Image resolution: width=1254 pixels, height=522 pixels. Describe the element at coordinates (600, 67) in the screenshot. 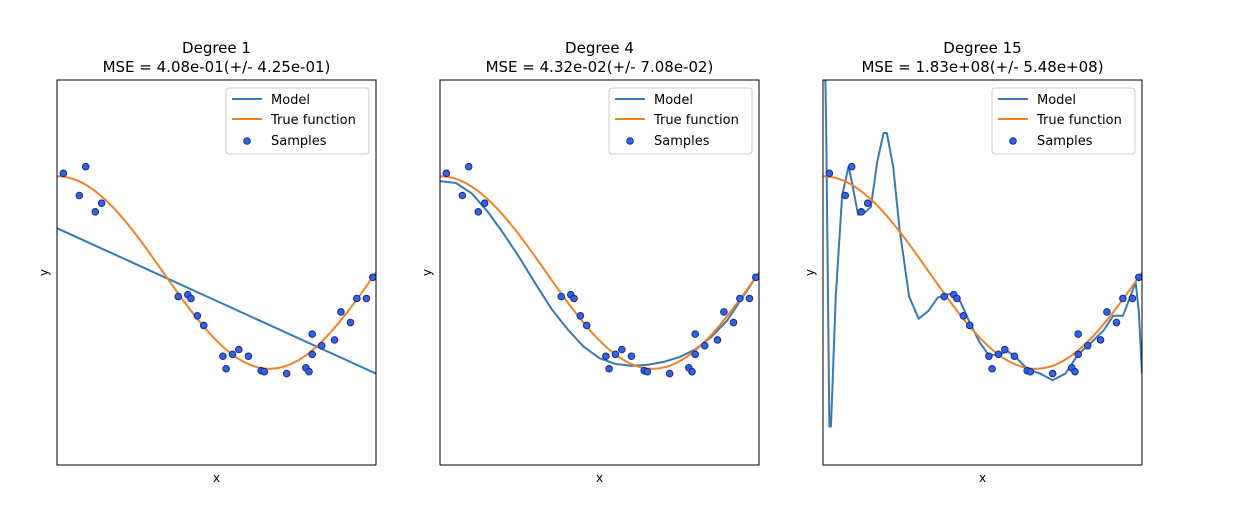

I see `subplot-title-line2: MSE = 4.32e-02(+/- 7.08e-02)` at that location.